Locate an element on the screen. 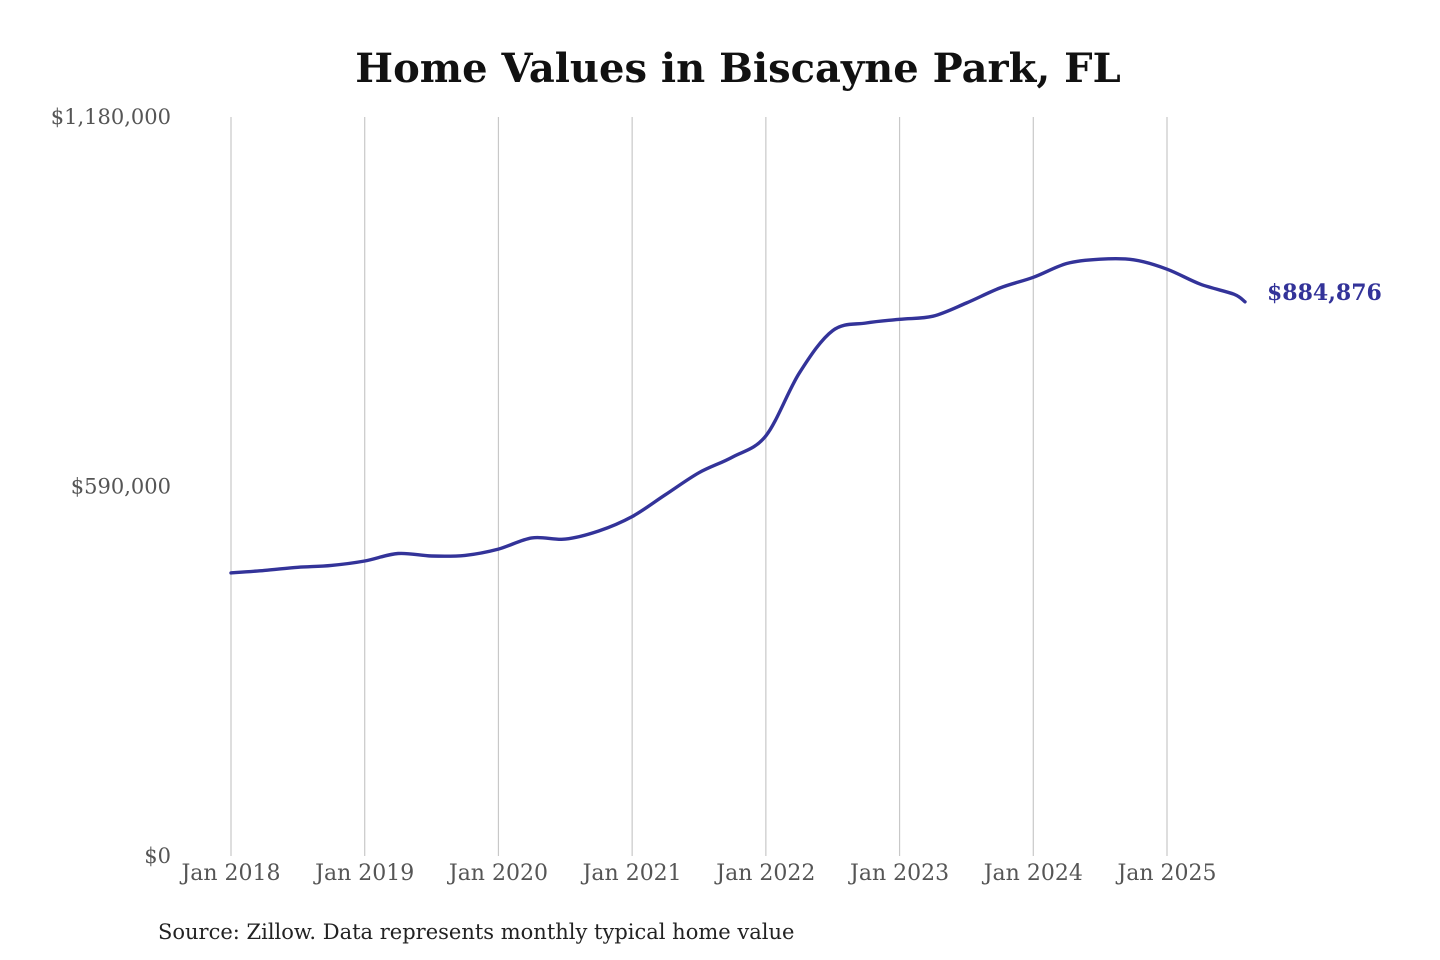  x-tick-label: Jan 2025 is located at coordinates (1165, 873).